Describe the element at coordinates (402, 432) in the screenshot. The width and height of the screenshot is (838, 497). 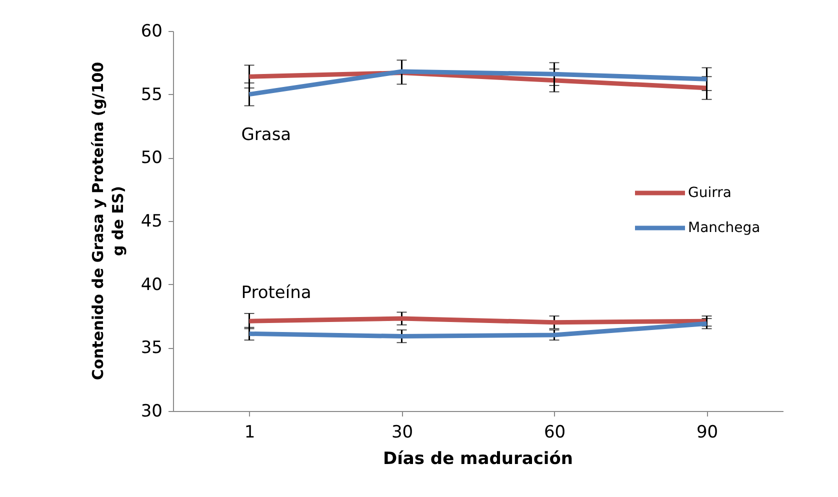
I see `x-tick-label: 30` at that location.